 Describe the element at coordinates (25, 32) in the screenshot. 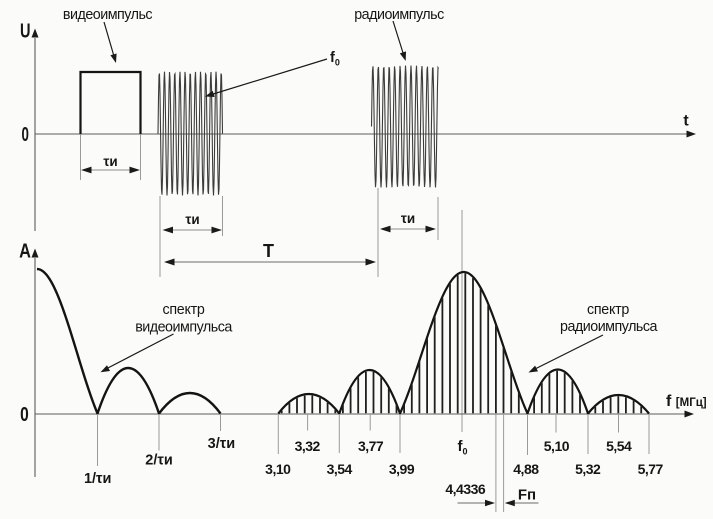

I see `svg-text: U` at that location.